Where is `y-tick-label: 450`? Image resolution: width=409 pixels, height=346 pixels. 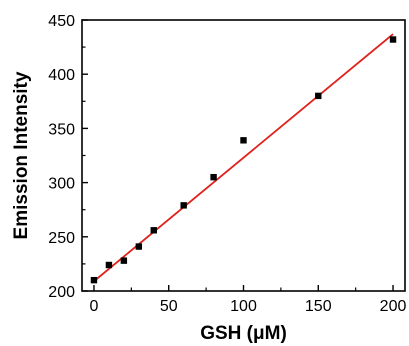
y-tick-label: 450 is located at coordinates (61, 21).